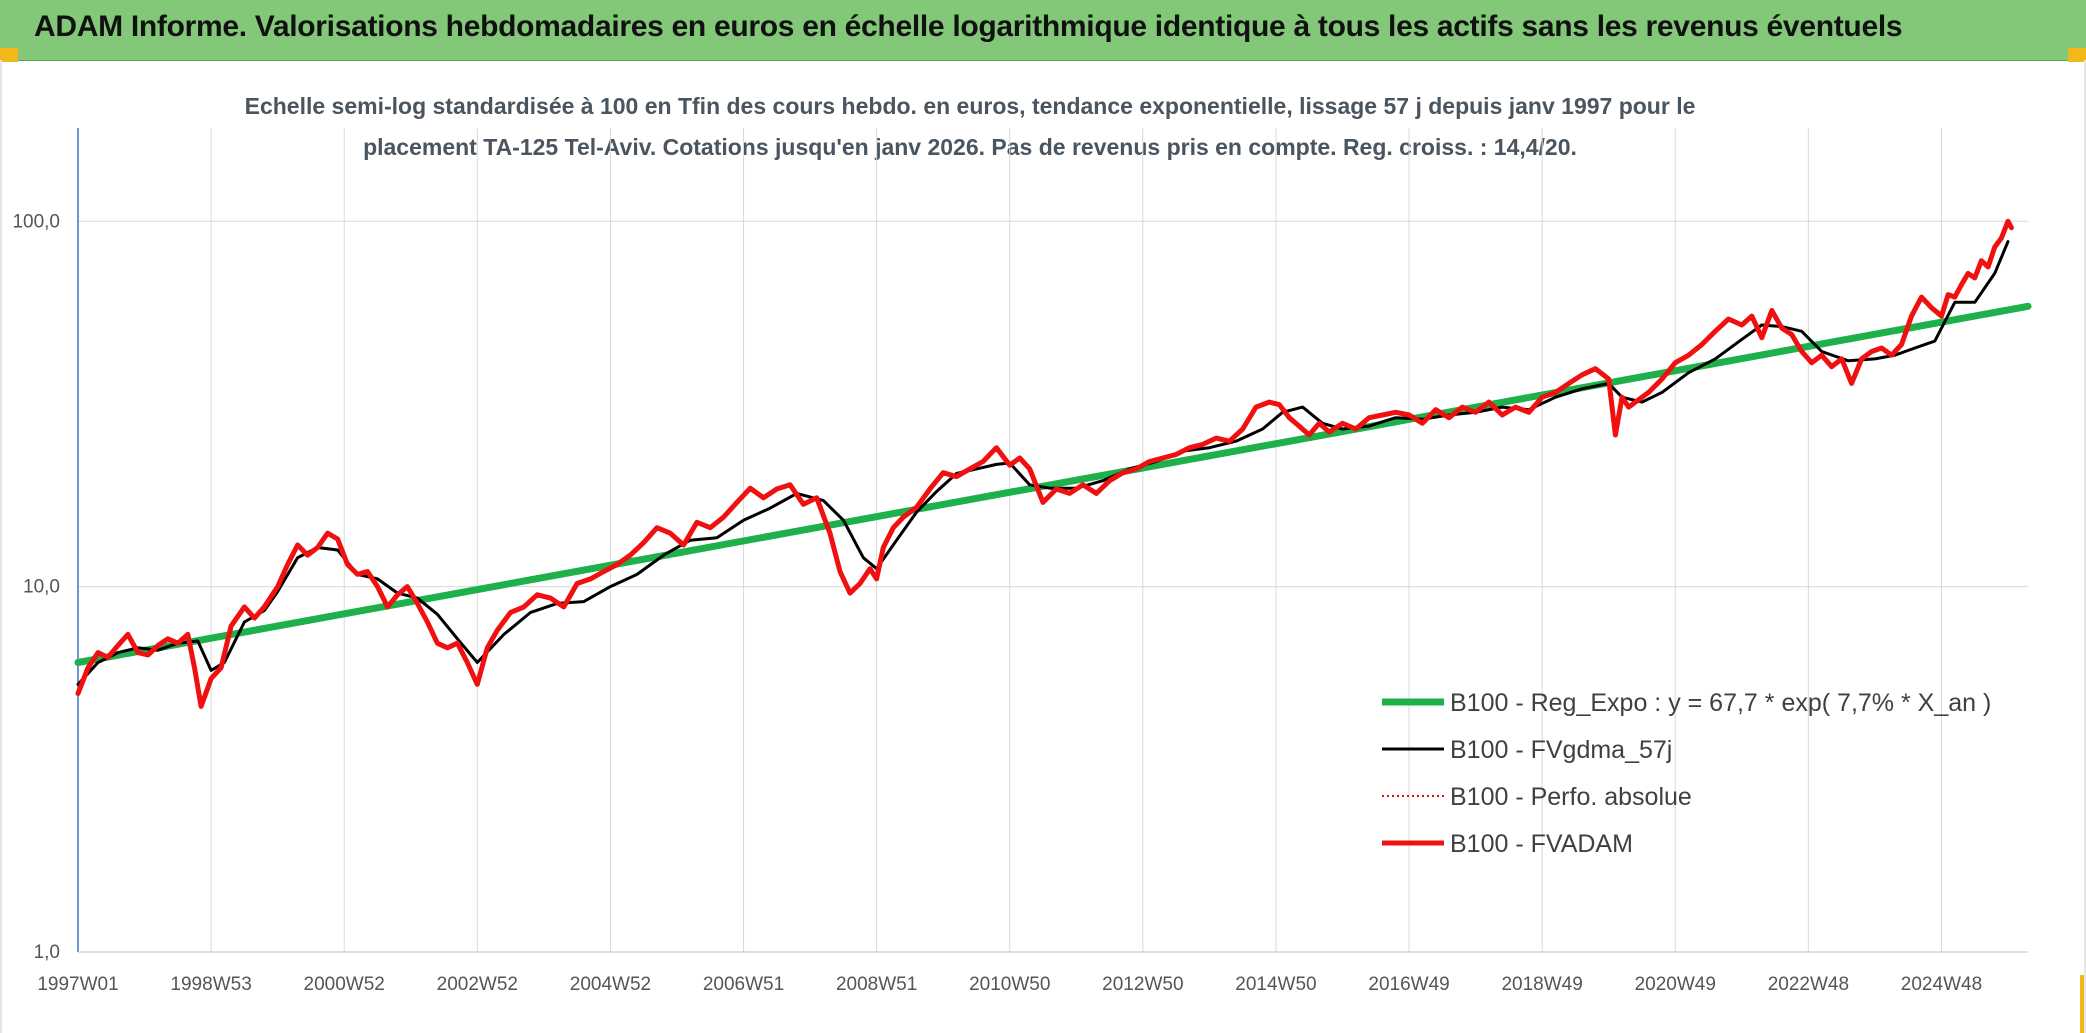  What do you see at coordinates (2083, 1004) in the screenshot?
I see `corner-accent-bottom-right` at bounding box center [2083, 1004].